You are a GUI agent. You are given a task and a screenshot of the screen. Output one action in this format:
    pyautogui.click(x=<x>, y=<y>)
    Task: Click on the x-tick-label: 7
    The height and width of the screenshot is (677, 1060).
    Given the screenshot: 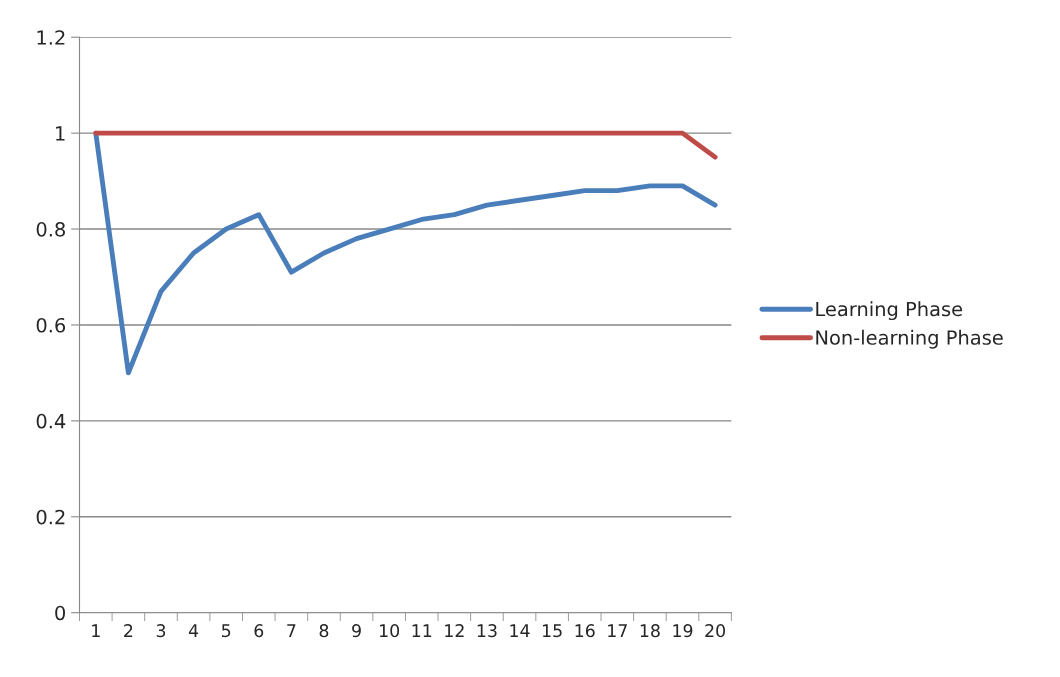 What is the action you would take?
    pyautogui.click(x=291, y=630)
    